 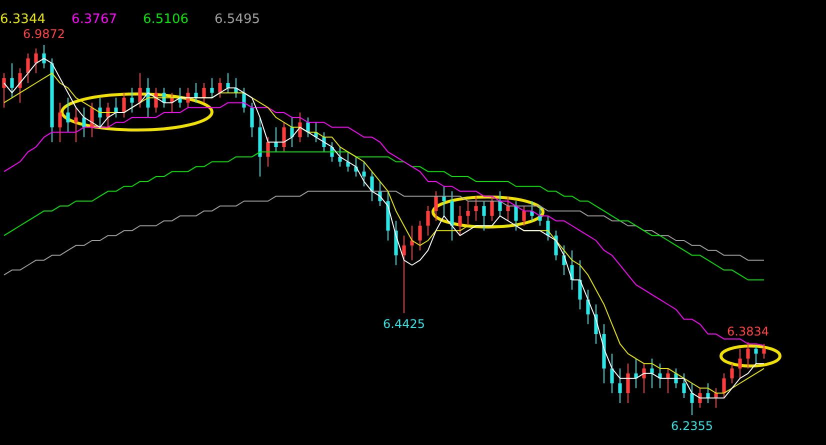 What do you see at coordinates (94, 19) in the screenshot?
I see `text: 6.3767` at bounding box center [94, 19].